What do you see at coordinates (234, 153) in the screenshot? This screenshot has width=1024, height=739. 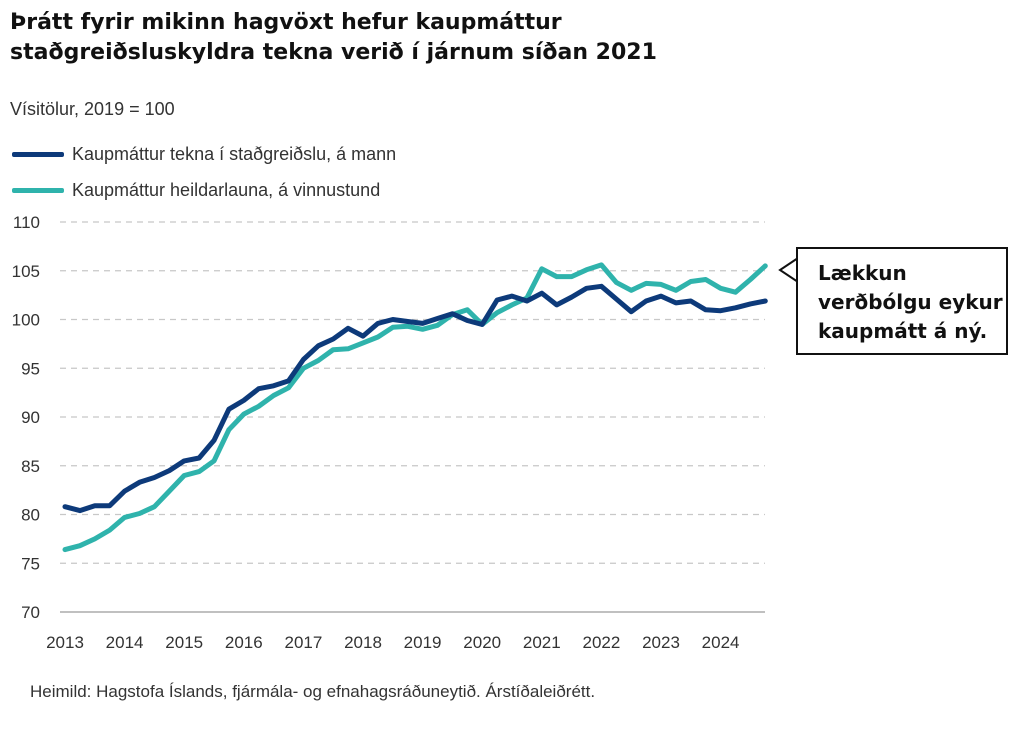 I see `legend-label-income: Kaupmáttur tekna í staðgreiðslu, á mann` at bounding box center [234, 153].